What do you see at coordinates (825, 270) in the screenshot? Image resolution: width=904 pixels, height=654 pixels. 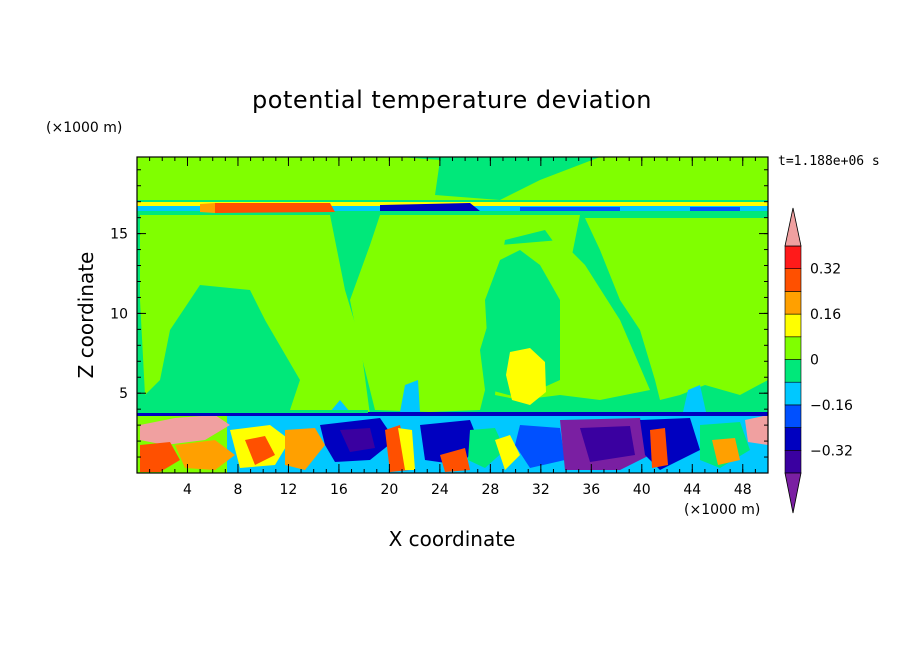 I see `colorbar-tick-label: 0.32` at bounding box center [825, 270].